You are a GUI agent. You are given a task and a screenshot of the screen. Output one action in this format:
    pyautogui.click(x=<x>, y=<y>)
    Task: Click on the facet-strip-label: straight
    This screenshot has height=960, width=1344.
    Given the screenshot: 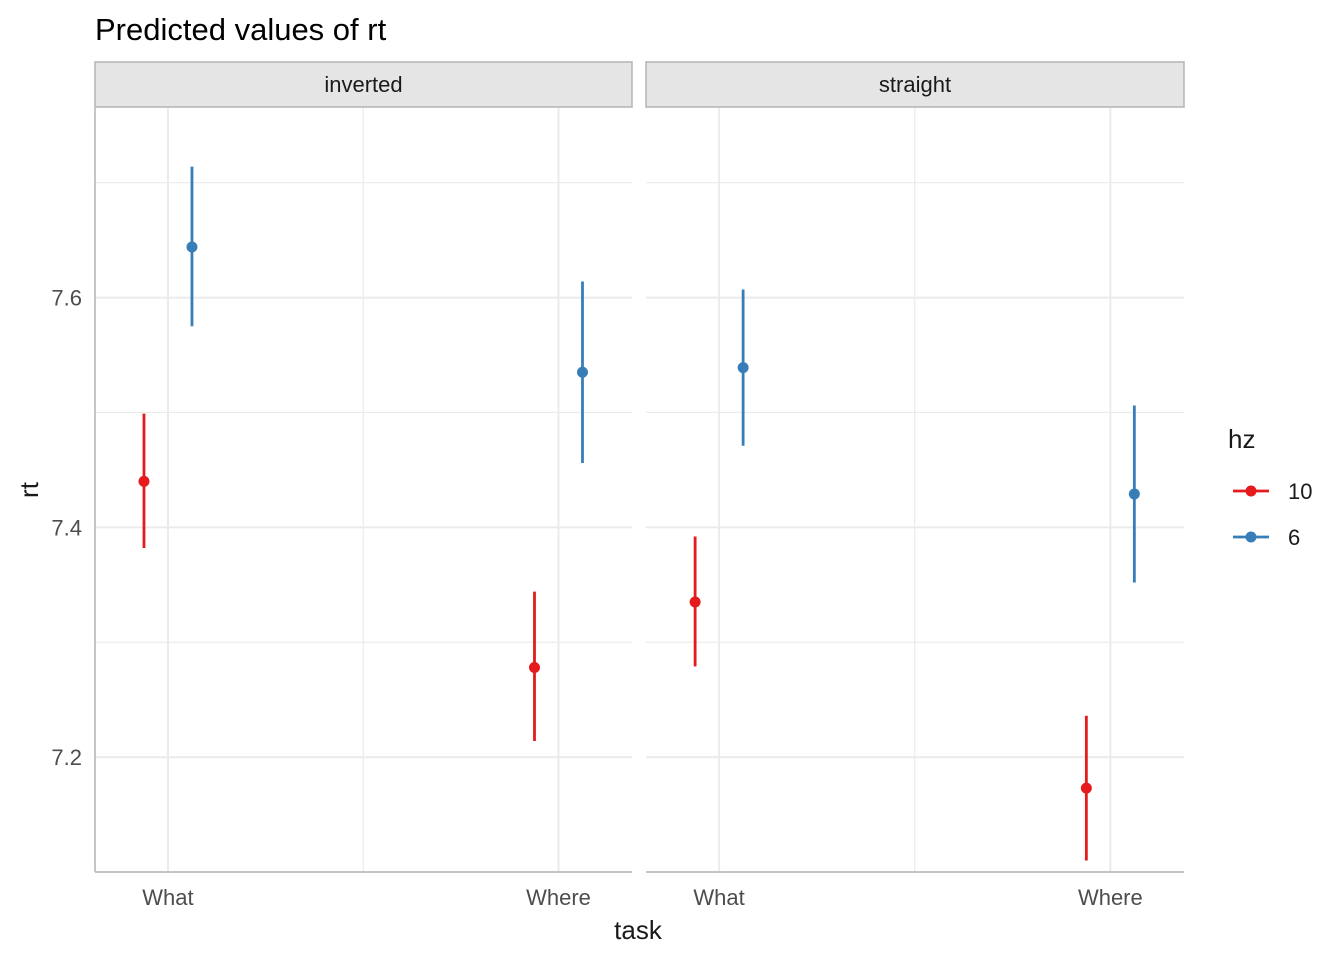 What is the action you would take?
    pyautogui.click(x=915, y=84)
    